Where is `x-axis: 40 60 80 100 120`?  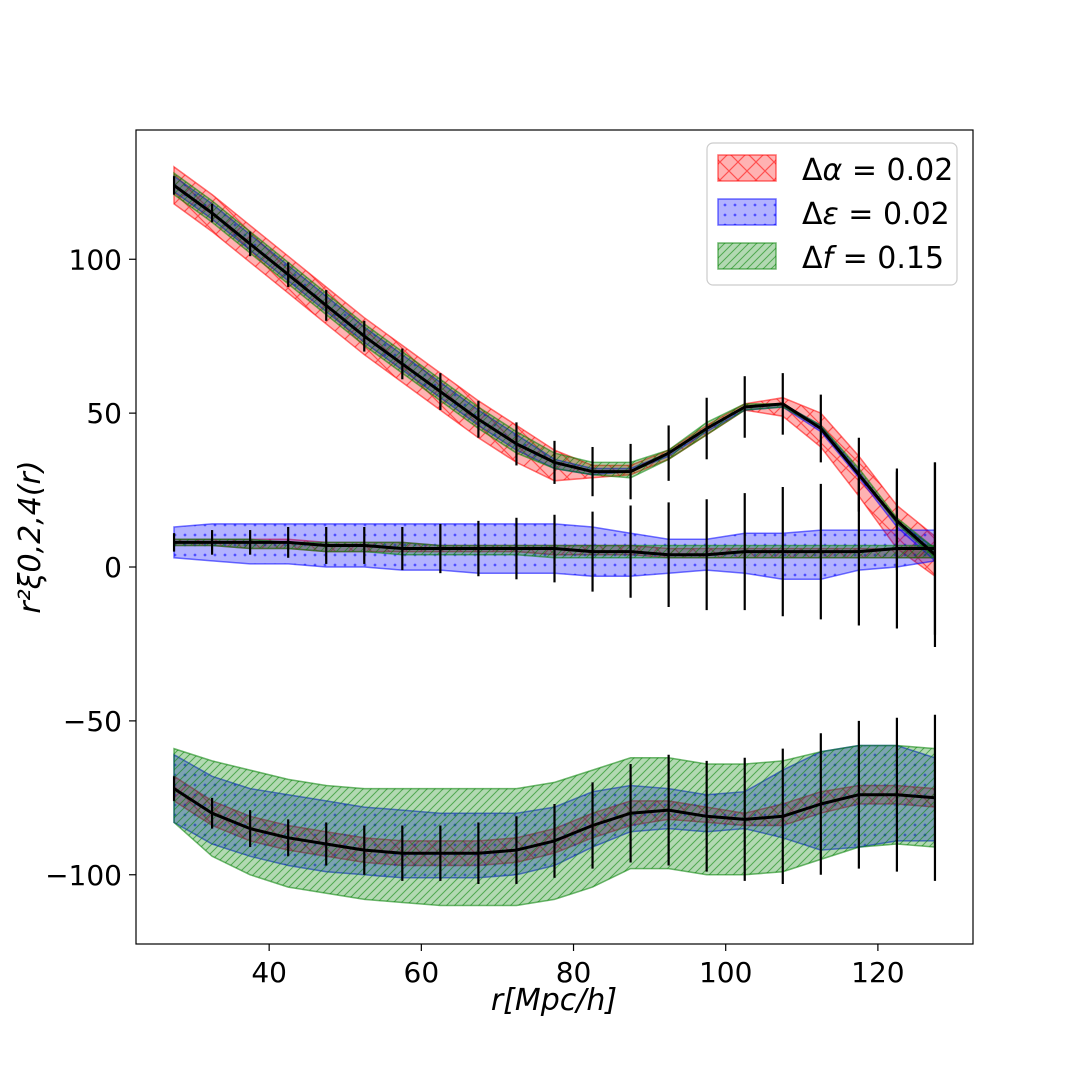 x-axis: 40 60 80 100 120 is located at coordinates (578, 966).